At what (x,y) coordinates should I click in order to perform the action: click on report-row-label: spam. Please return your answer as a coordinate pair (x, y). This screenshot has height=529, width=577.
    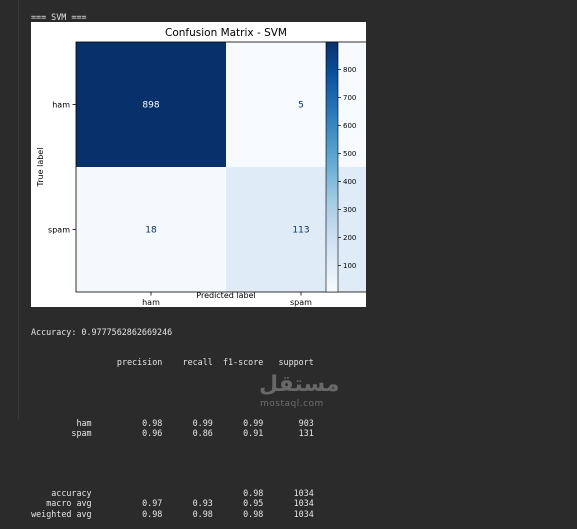
    Looking at the image, I should click on (81, 432).